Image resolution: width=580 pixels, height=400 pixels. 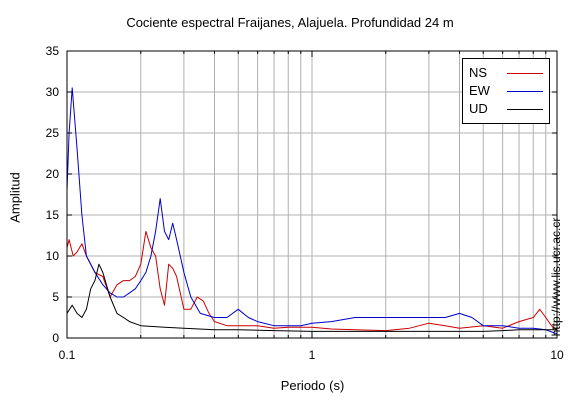 I want to click on x-axis-label: Periodo (s), so click(x=312, y=385).